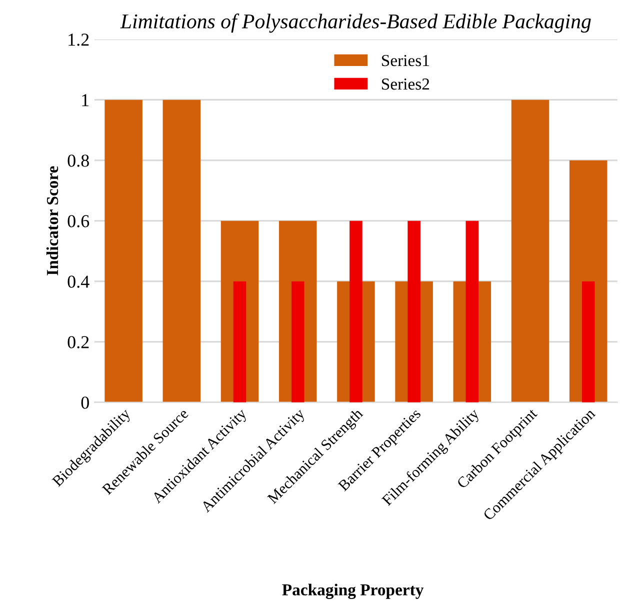 The height and width of the screenshot is (605, 630). I want to click on y-tick-label: 0.8, so click(78, 160).